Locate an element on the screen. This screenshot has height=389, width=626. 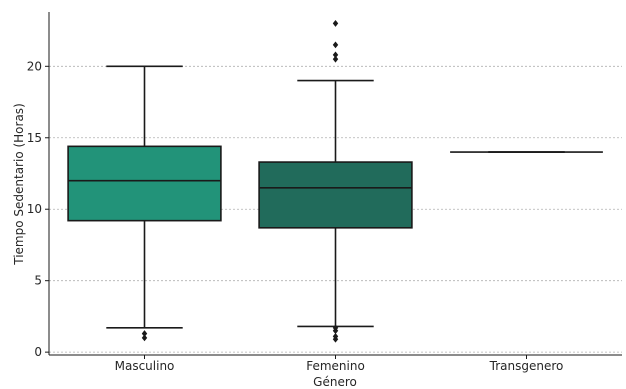
y-tick-label-20: 20 is located at coordinates (34, 66).